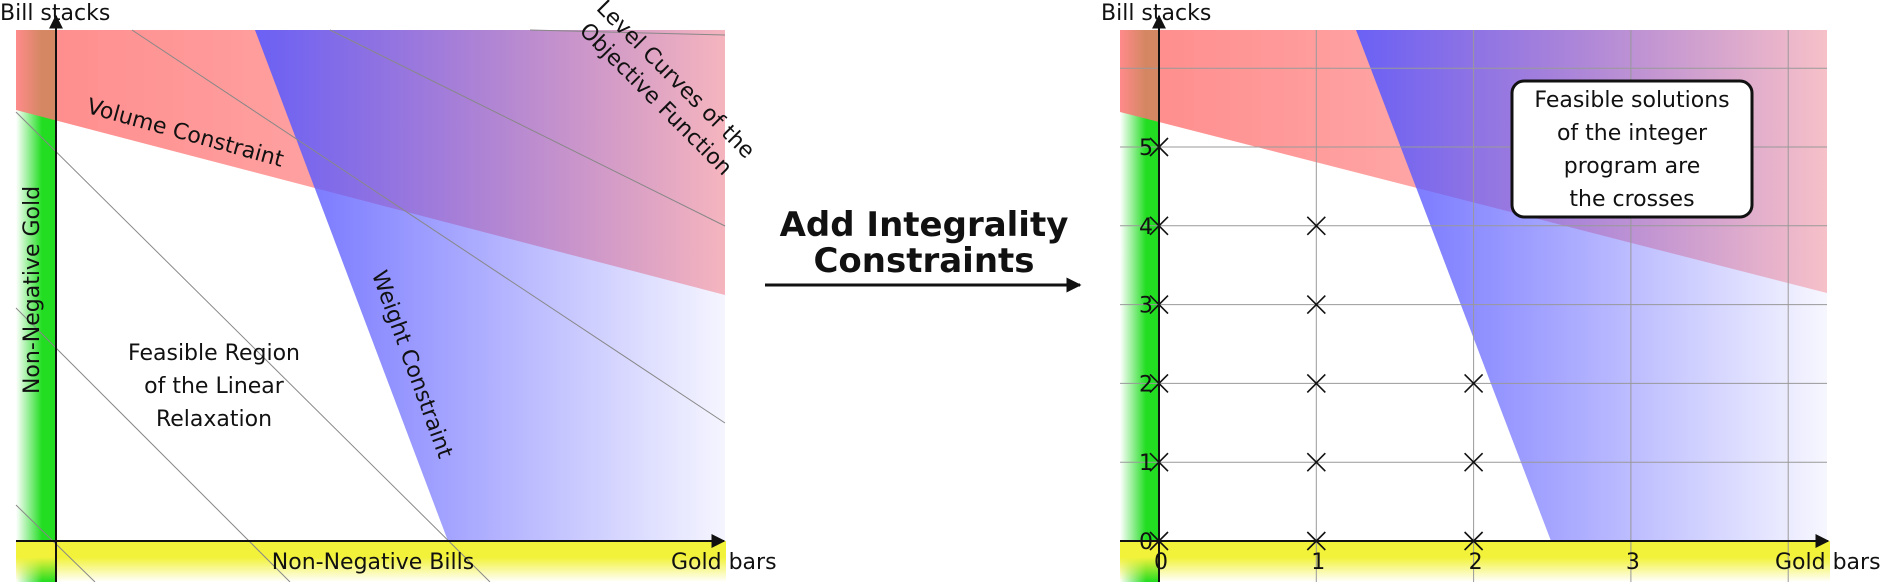 The image size is (1883, 582). Describe the element at coordinates (214, 419) in the screenshot. I see `feasible-region-label-line-3: Relaxation` at that location.